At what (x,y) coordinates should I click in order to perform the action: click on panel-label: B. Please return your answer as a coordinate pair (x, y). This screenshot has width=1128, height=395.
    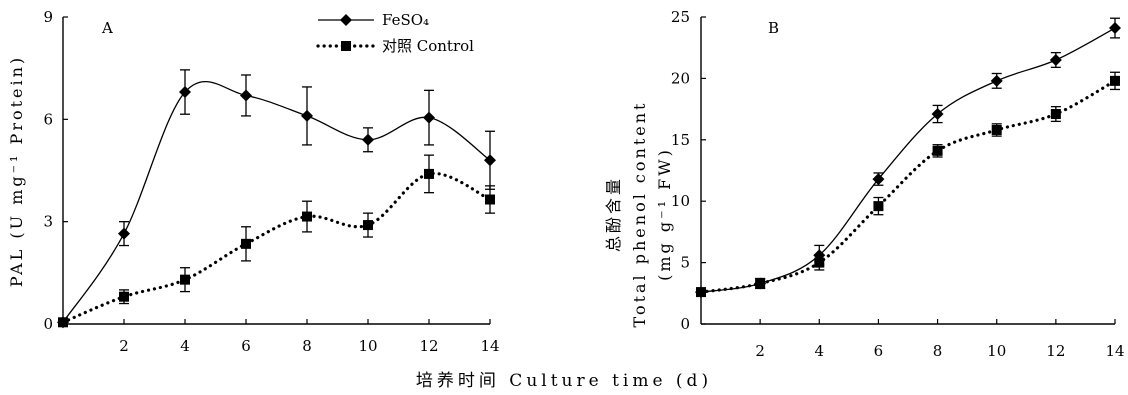
    Looking at the image, I should click on (773, 28).